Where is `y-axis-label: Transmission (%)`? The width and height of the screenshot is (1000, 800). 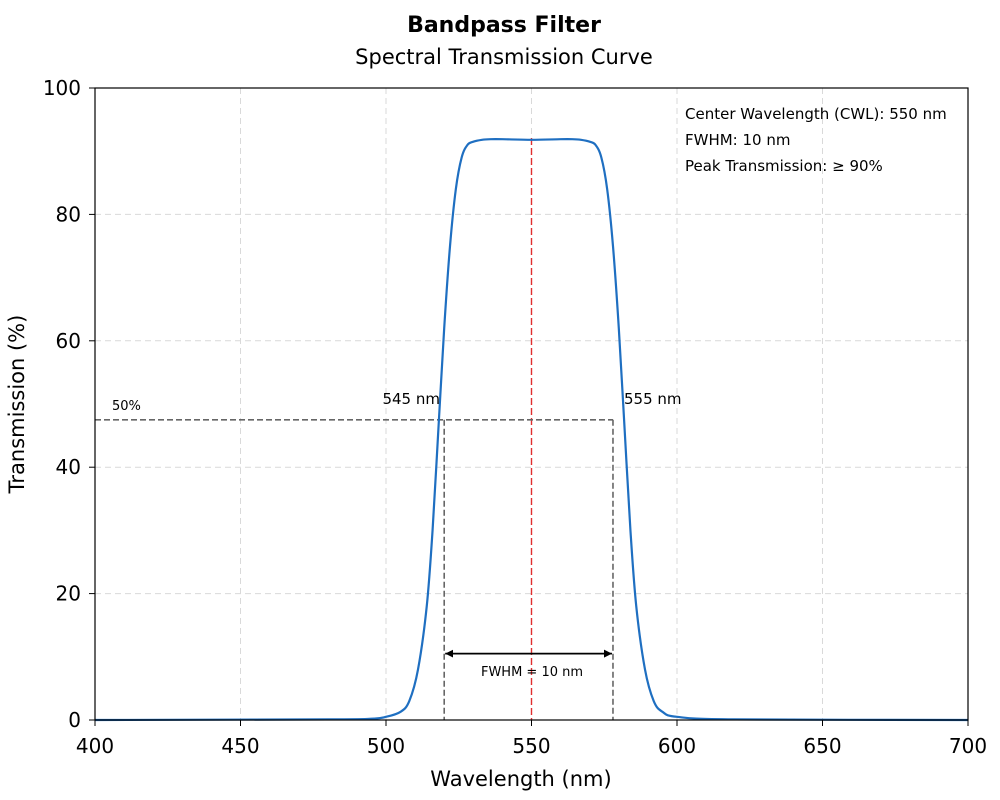
y-axis-label: Transmission (%) is located at coordinates (17, 405).